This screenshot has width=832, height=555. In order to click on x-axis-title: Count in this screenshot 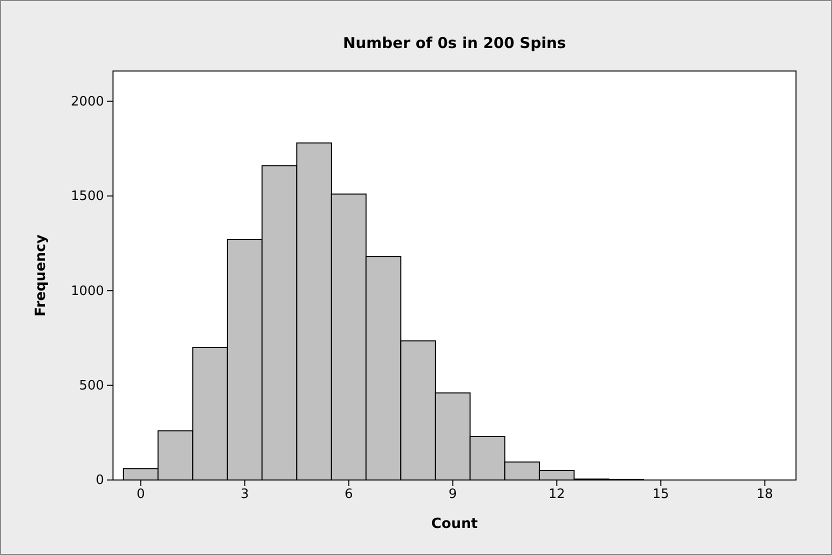, I will do `click(454, 524)`.